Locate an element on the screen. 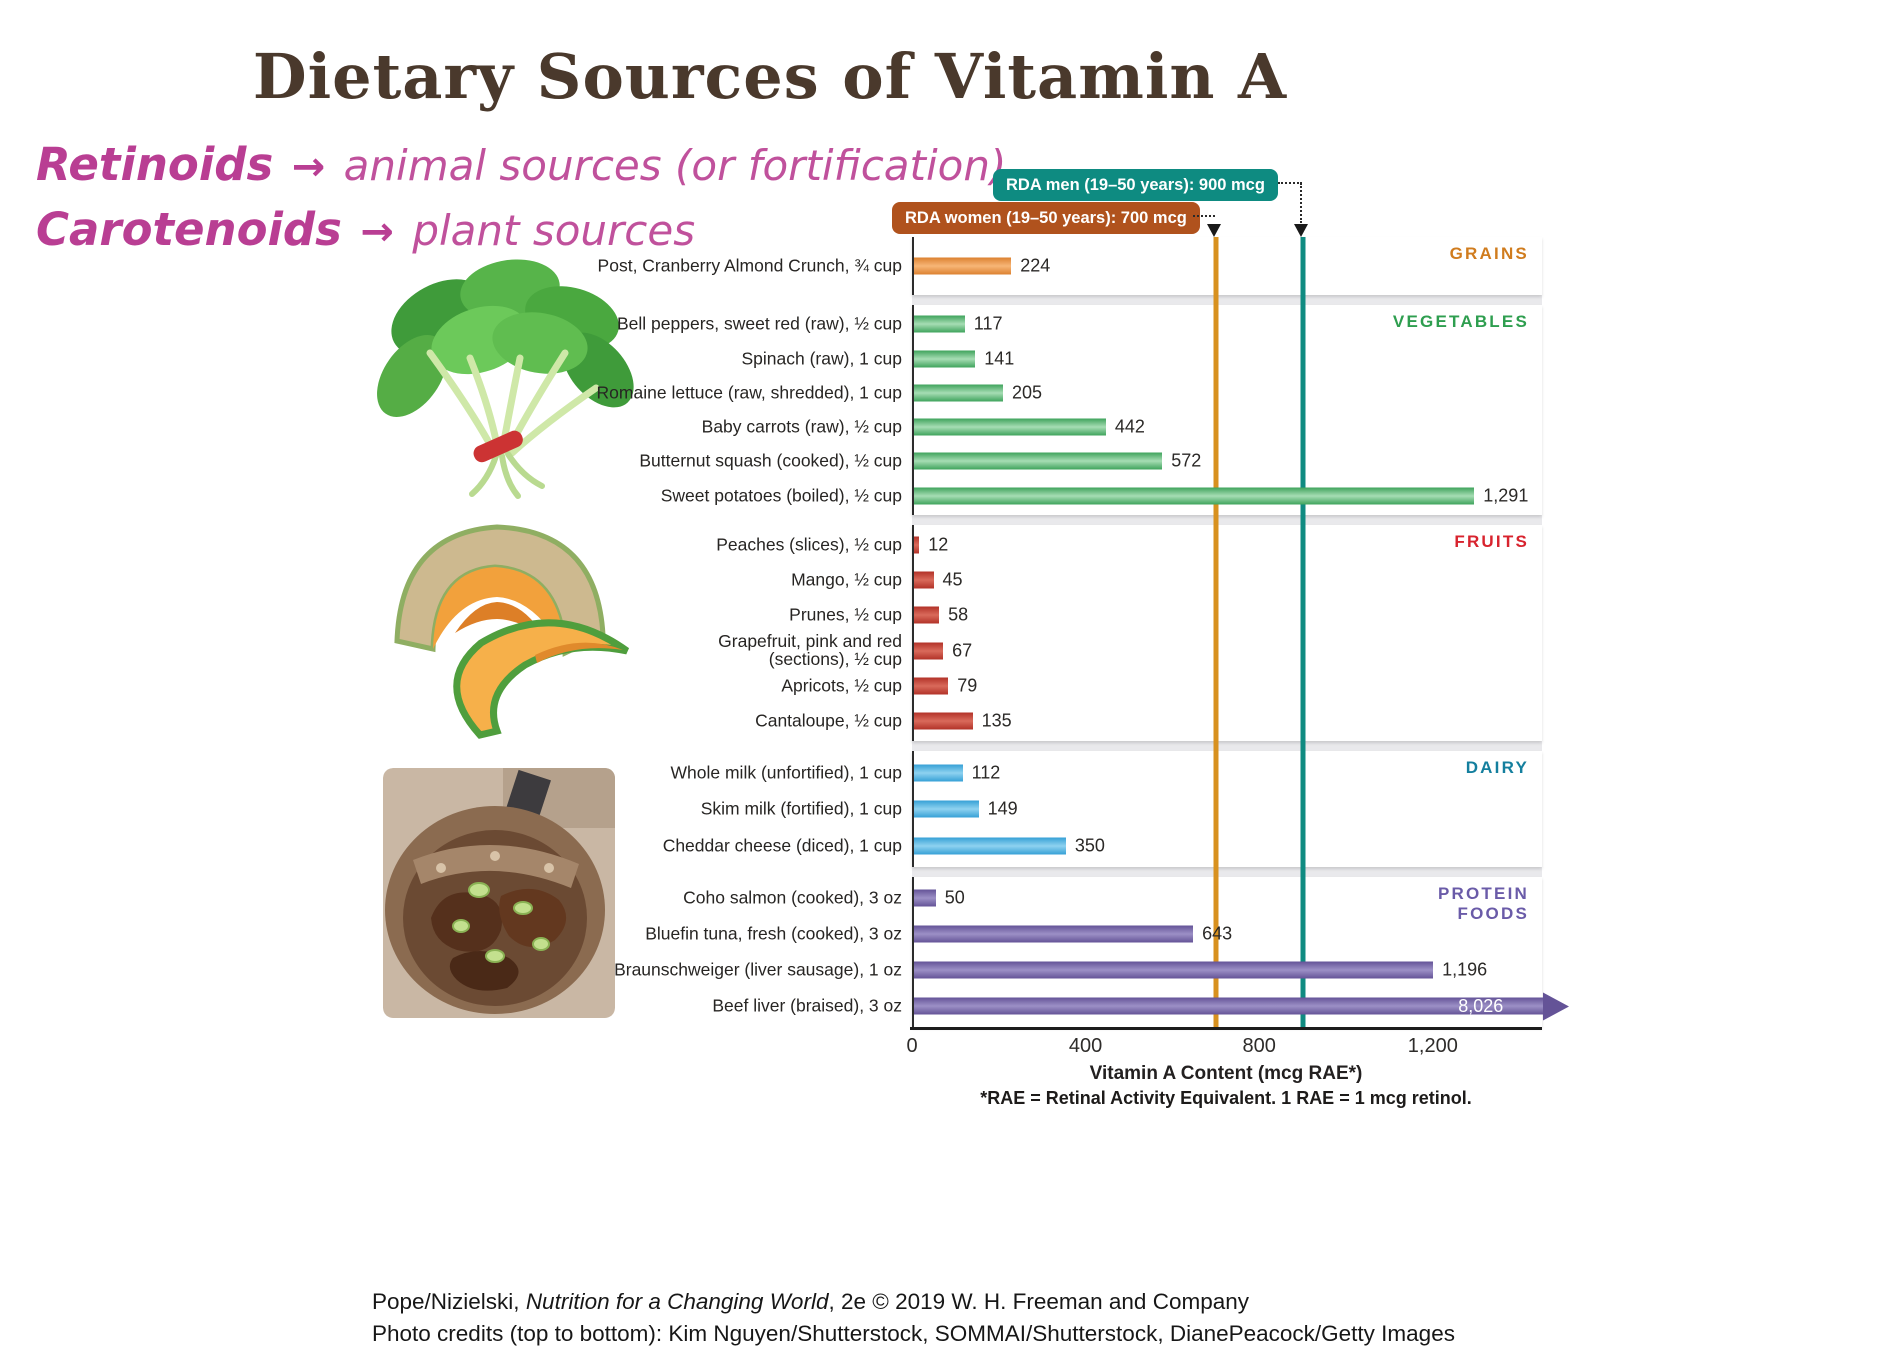 The height and width of the screenshot is (1364, 1884). category-label: PROTEIN FOODS is located at coordinates (1483, 903).